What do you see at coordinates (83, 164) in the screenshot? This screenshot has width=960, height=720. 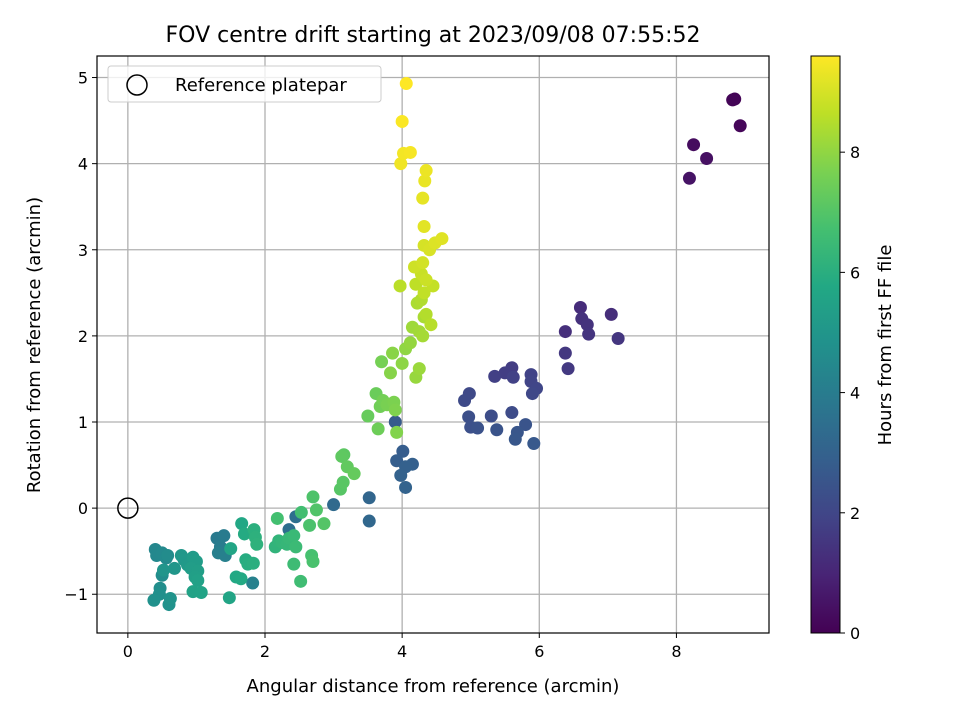 I see `y-tick-label: 4` at bounding box center [83, 164].